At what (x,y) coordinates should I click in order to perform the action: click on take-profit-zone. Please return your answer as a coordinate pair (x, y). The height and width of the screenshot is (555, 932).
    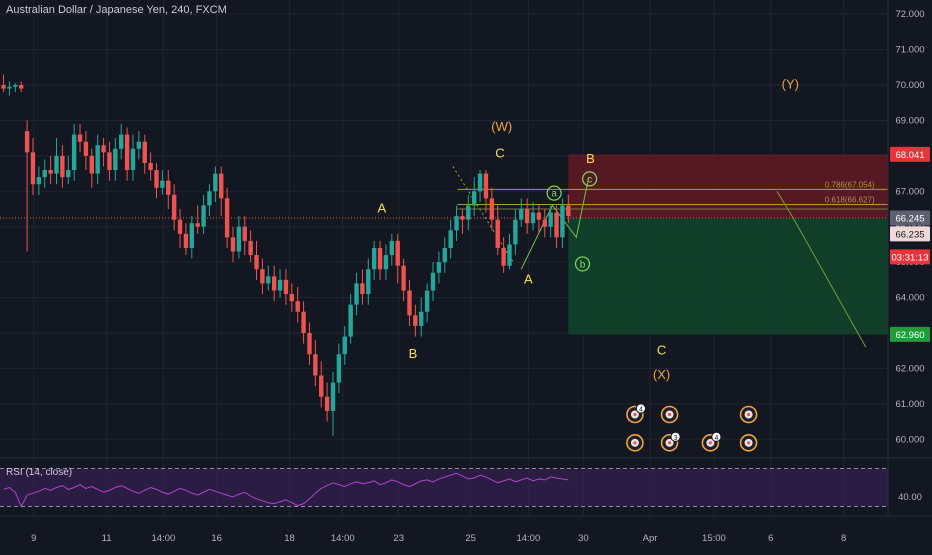
    Looking at the image, I should click on (728, 276).